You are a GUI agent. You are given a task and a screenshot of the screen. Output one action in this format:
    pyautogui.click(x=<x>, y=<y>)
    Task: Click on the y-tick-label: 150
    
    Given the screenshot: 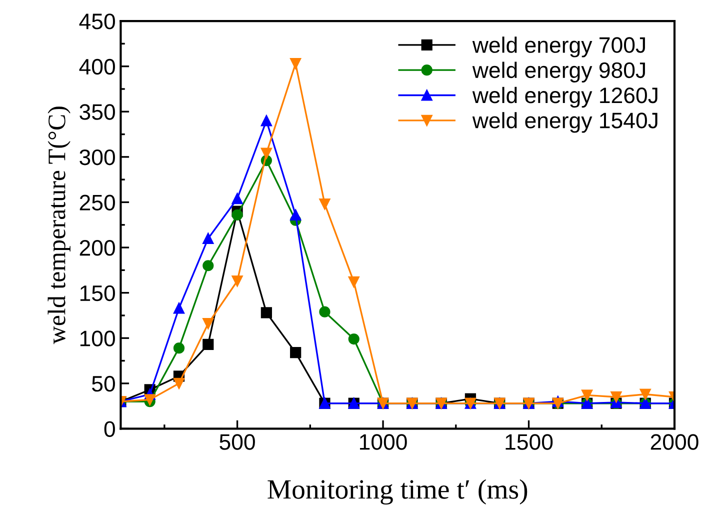 What is the action you would take?
    pyautogui.click(x=97, y=293)
    